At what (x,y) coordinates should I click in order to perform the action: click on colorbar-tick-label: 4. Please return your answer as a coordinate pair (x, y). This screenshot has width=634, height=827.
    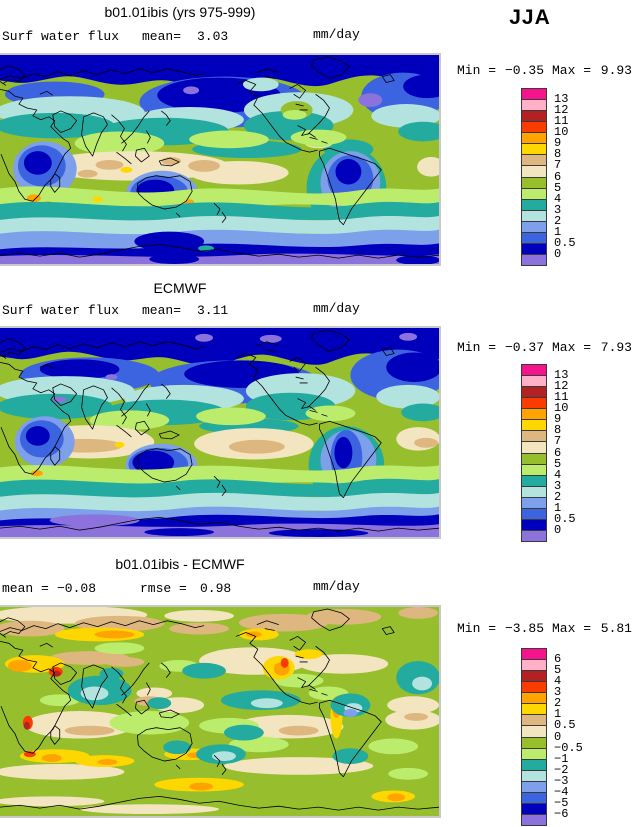
    Looking at the image, I should click on (558, 681).